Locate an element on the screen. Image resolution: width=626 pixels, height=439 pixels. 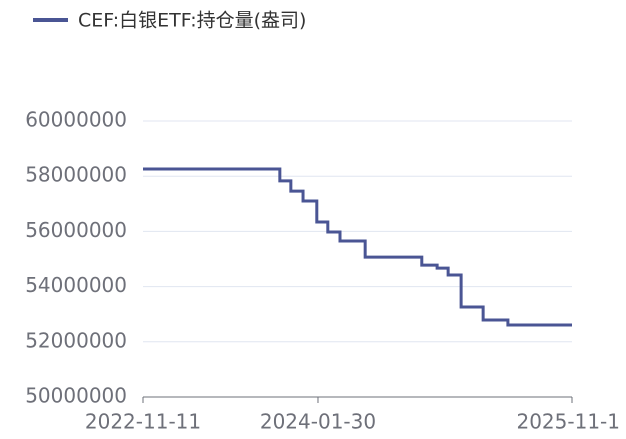
y-tick-label: 58000000 is located at coordinates (76, 175).